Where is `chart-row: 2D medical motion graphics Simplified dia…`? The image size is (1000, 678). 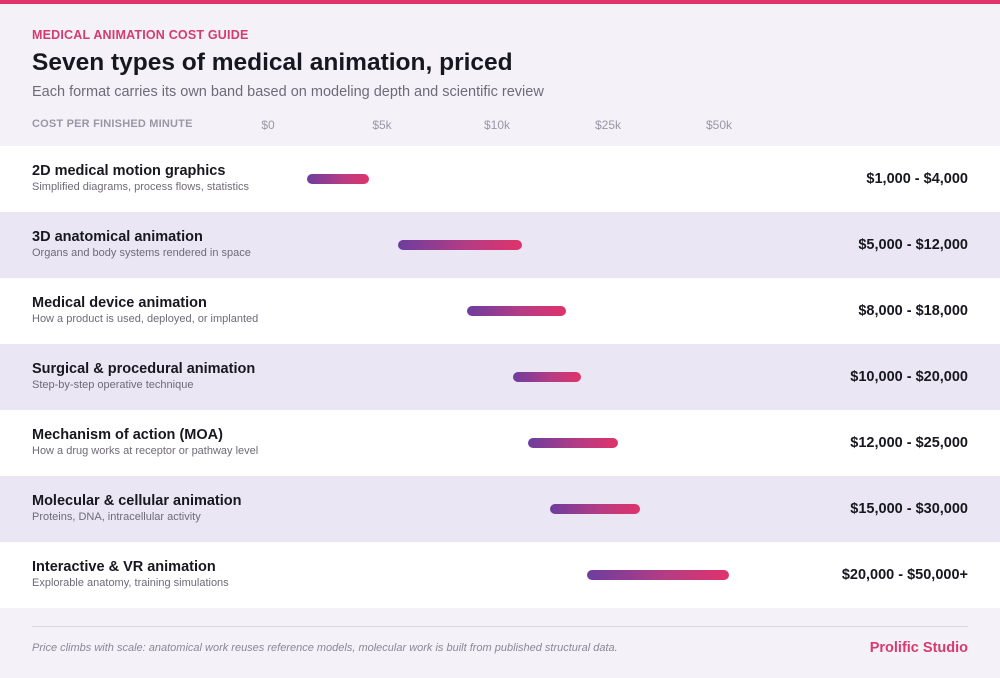 chart-row: 2D medical motion graphics Simplified dia… is located at coordinates (500, 179).